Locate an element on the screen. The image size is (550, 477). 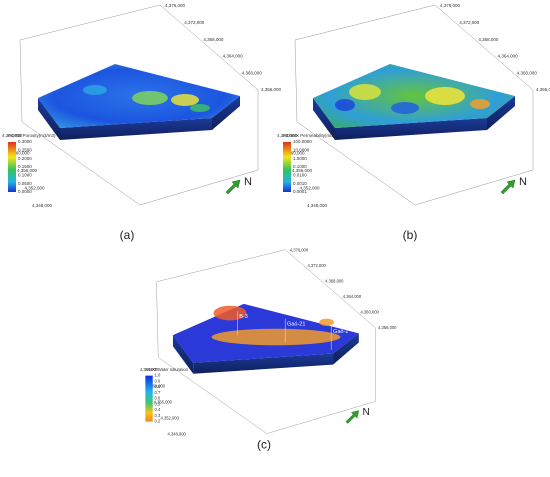
legend-tick-label: 0.9 is located at coordinates (158, 380).